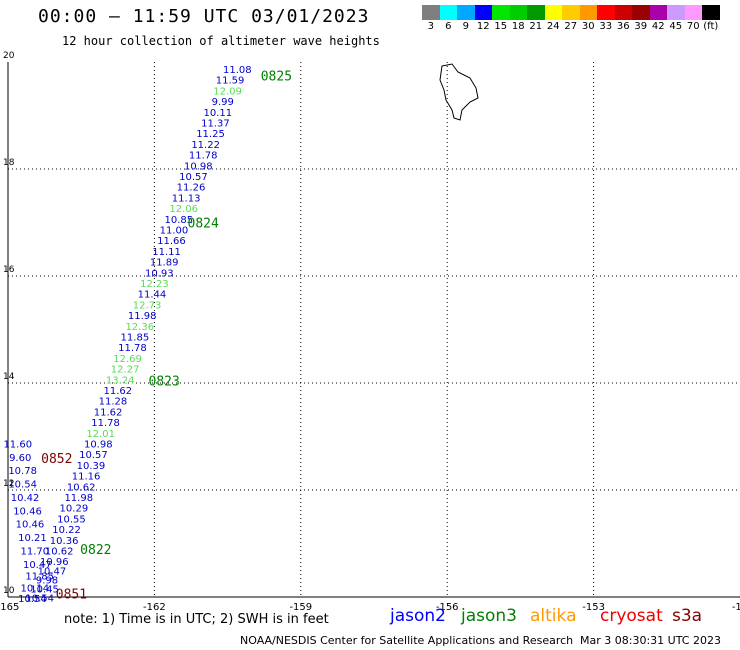  Describe the element at coordinates (66, 530) in the screenshot. I see `wave-height-label: 10.22` at that location.